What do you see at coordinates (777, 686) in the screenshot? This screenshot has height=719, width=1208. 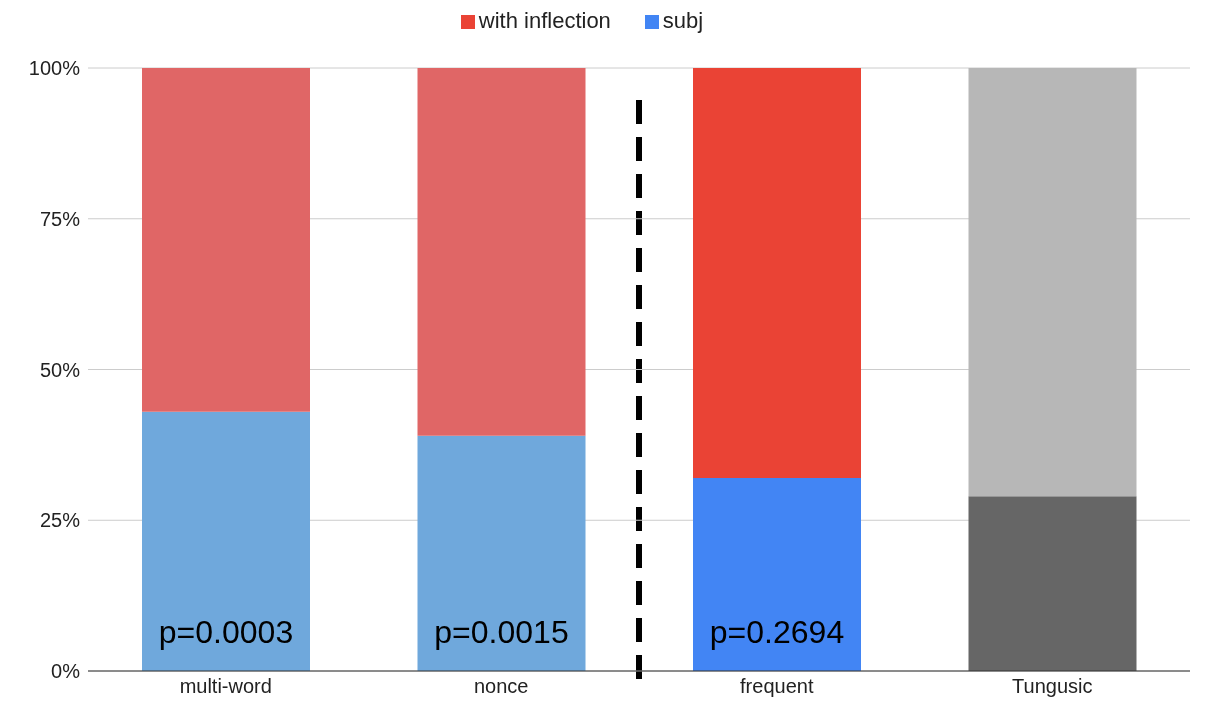 I see `x-tick-label: frequent` at bounding box center [777, 686].